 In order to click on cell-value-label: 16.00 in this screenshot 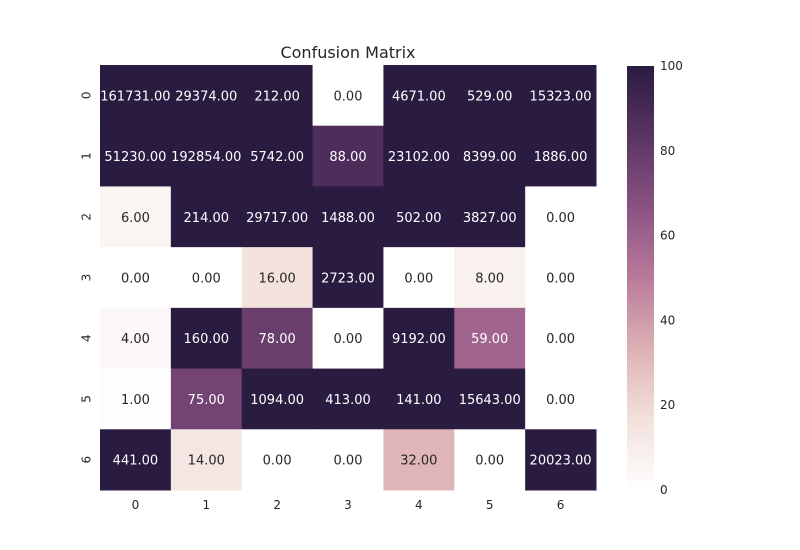, I will do `click(277, 279)`.